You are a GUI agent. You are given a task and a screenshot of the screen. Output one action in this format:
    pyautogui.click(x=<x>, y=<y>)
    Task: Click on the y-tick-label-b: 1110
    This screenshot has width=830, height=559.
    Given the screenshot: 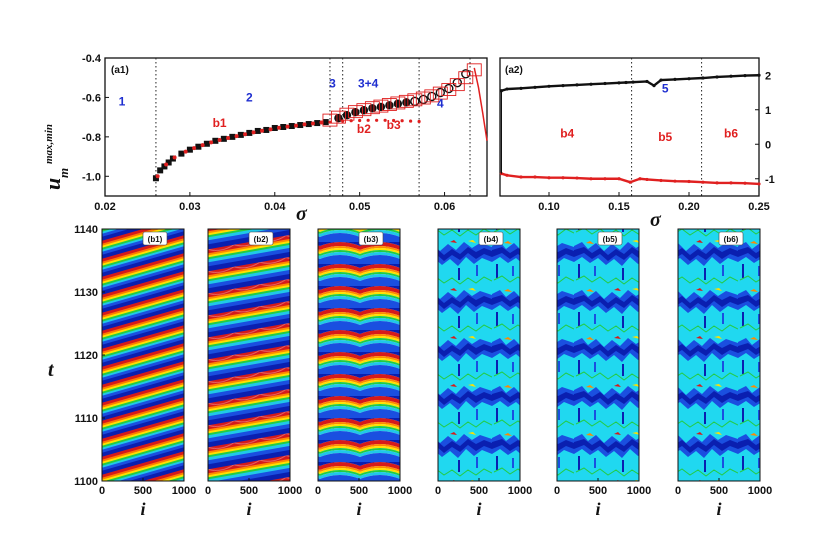 What is the action you would take?
    pyautogui.click(x=86, y=419)
    